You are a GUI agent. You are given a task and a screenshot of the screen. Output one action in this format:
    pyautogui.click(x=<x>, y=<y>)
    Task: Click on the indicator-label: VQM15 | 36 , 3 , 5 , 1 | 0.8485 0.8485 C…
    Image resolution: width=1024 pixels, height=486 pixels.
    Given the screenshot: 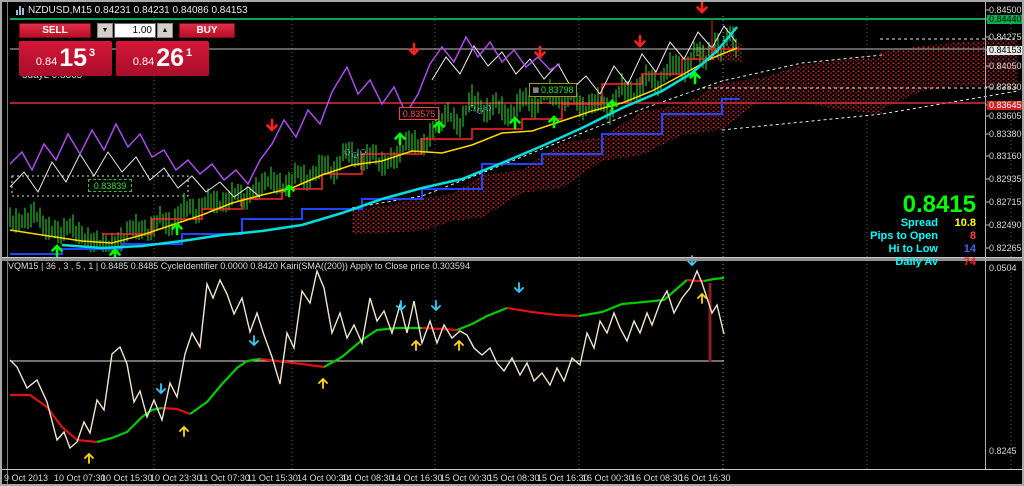 What is the action you would take?
    pyautogui.click(x=239, y=266)
    